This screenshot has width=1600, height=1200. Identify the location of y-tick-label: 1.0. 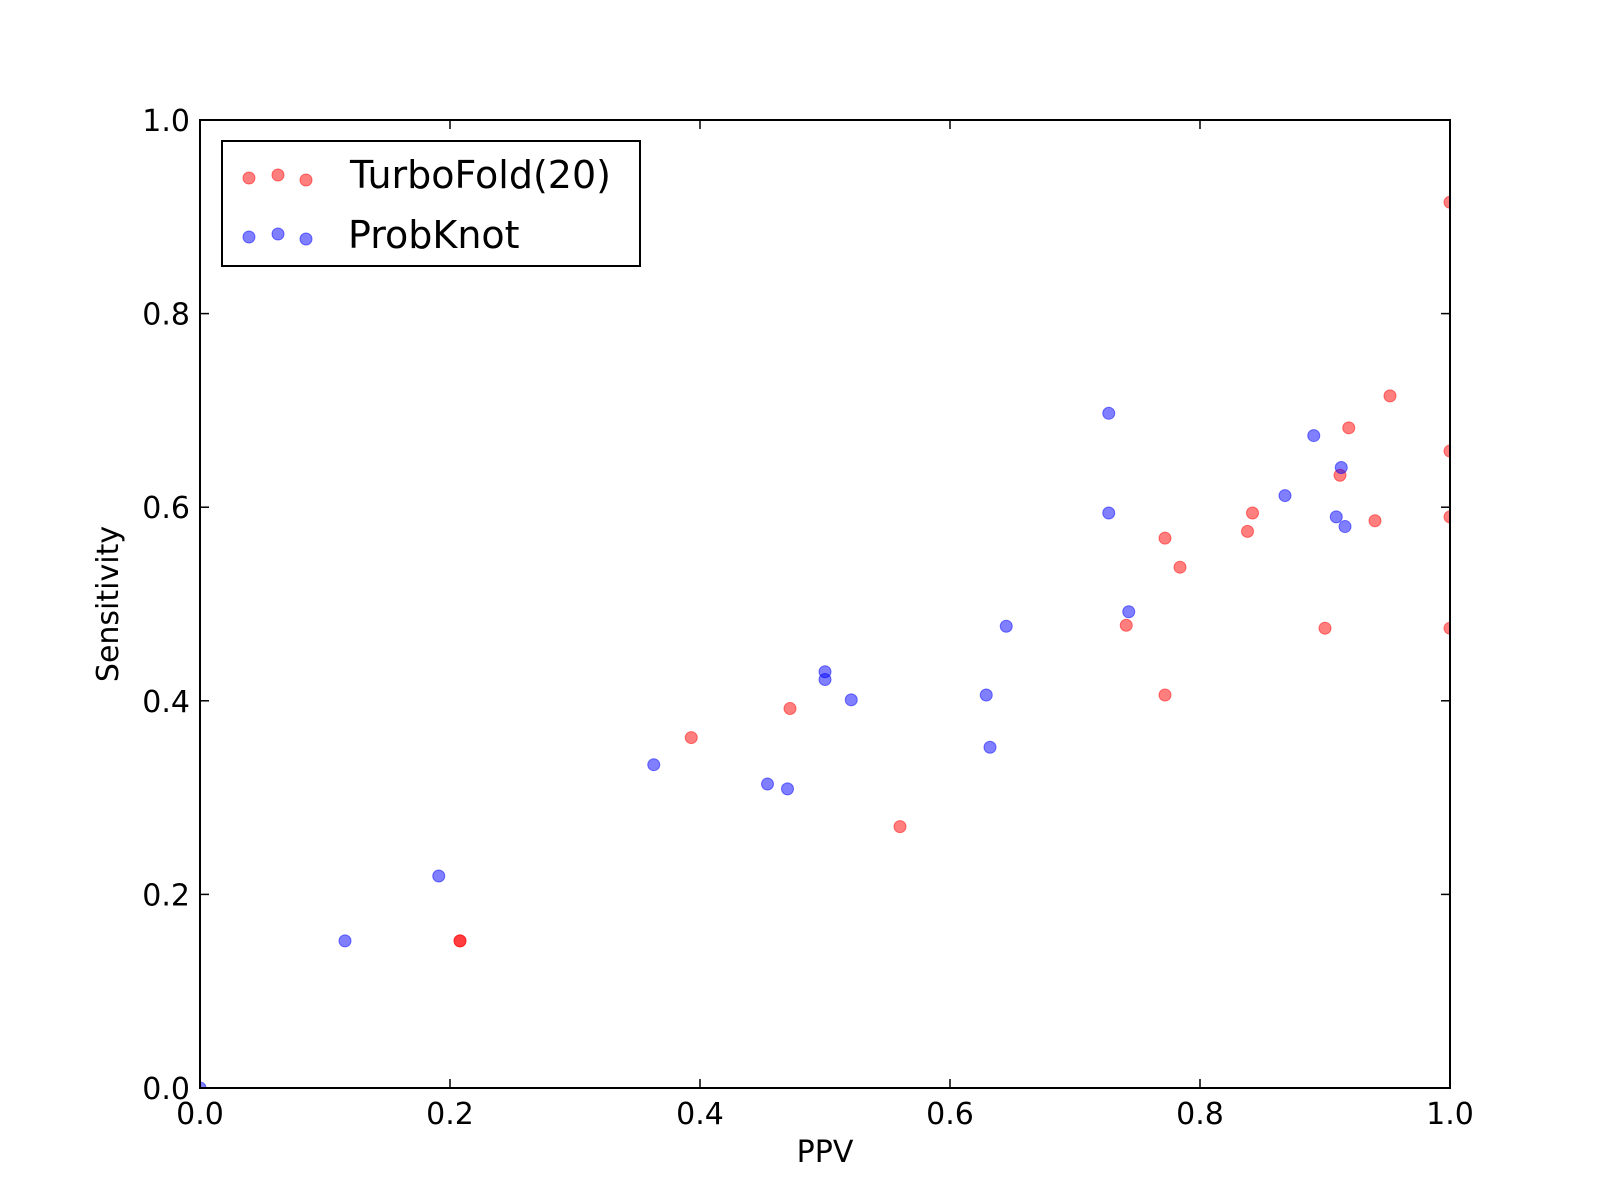
(166, 121).